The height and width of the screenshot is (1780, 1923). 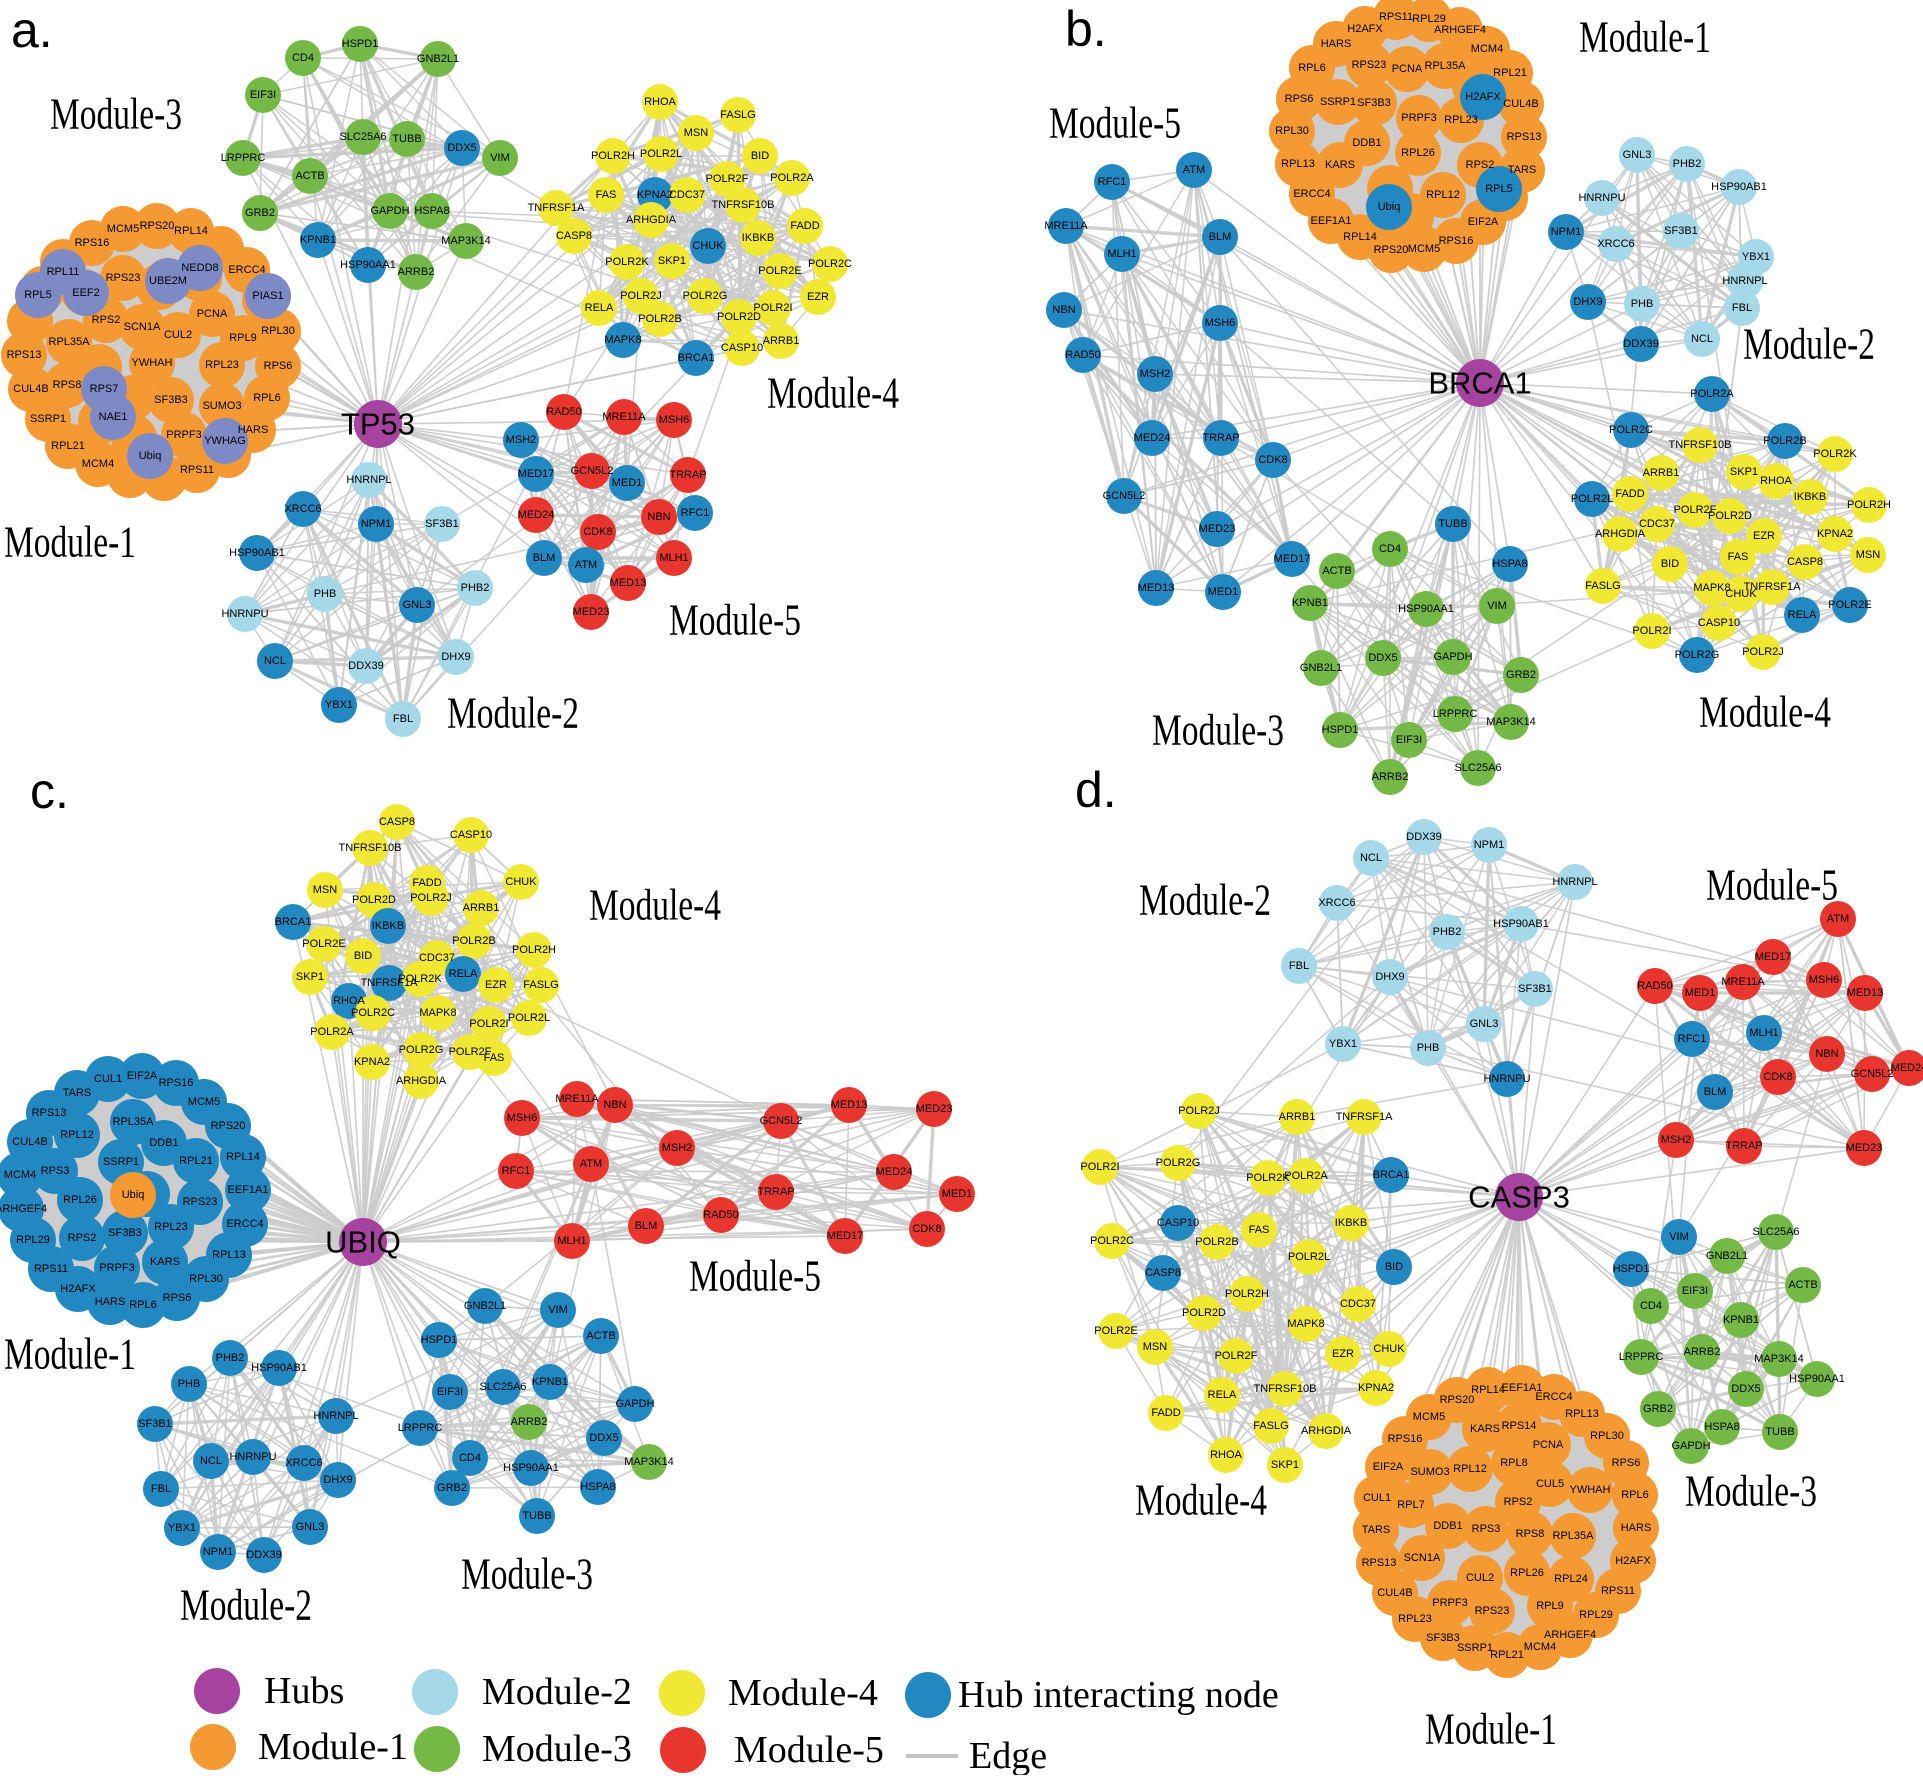 I want to click on svg-text: CASP8, so click(x=574, y=236).